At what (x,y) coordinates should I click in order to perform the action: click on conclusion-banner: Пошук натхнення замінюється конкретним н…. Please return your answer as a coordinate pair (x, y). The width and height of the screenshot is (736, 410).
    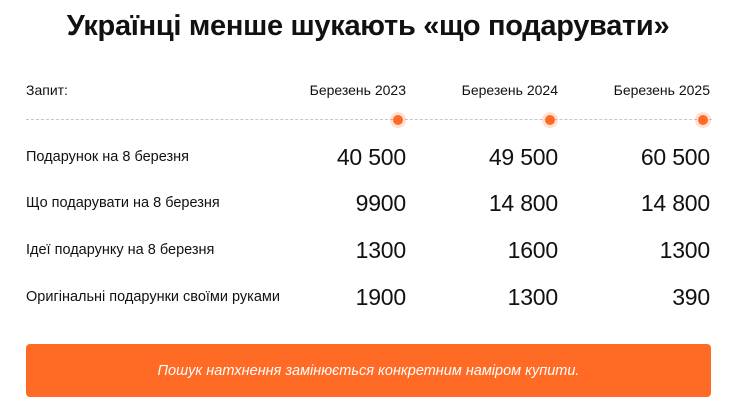
    Looking at the image, I should click on (368, 370).